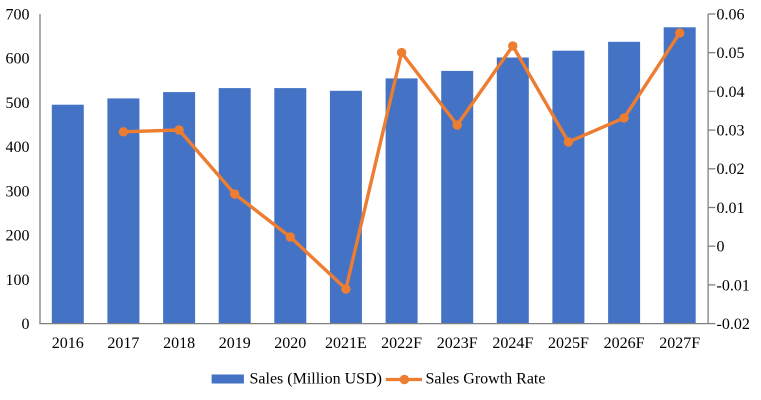  Describe the element at coordinates (731, 208) in the screenshot. I see `svg-text: 0.01` at that location.